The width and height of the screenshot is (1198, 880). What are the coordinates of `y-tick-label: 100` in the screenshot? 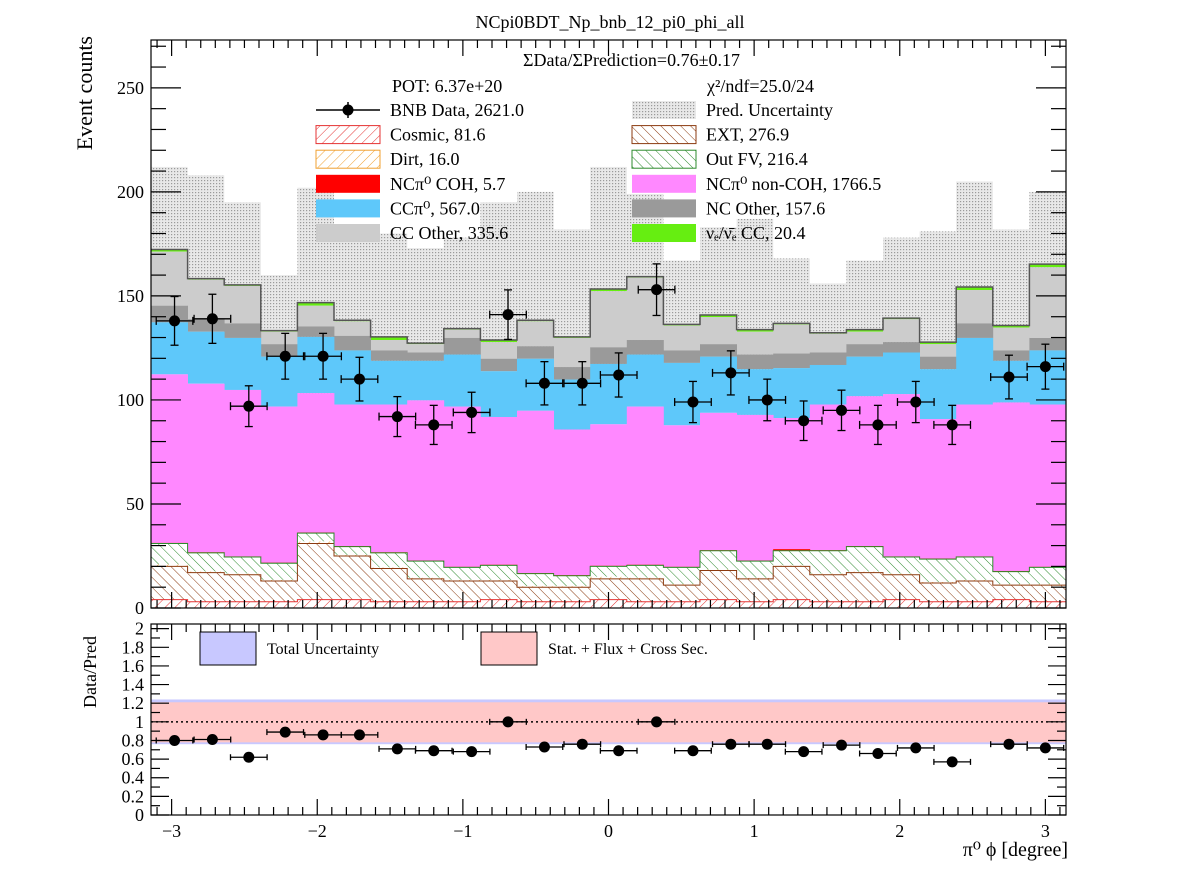 It's located at (130, 400).